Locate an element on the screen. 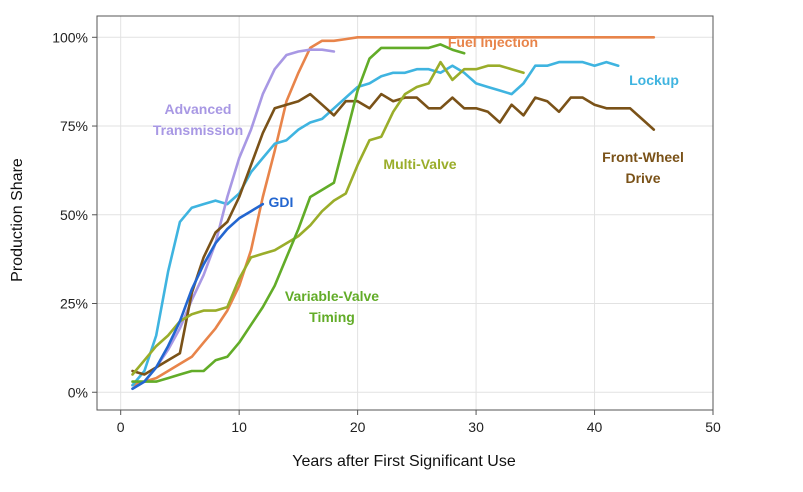 The width and height of the screenshot is (803, 492). series-label-front-wheel-drive: Front-Wheel Drive is located at coordinates (643, 167).